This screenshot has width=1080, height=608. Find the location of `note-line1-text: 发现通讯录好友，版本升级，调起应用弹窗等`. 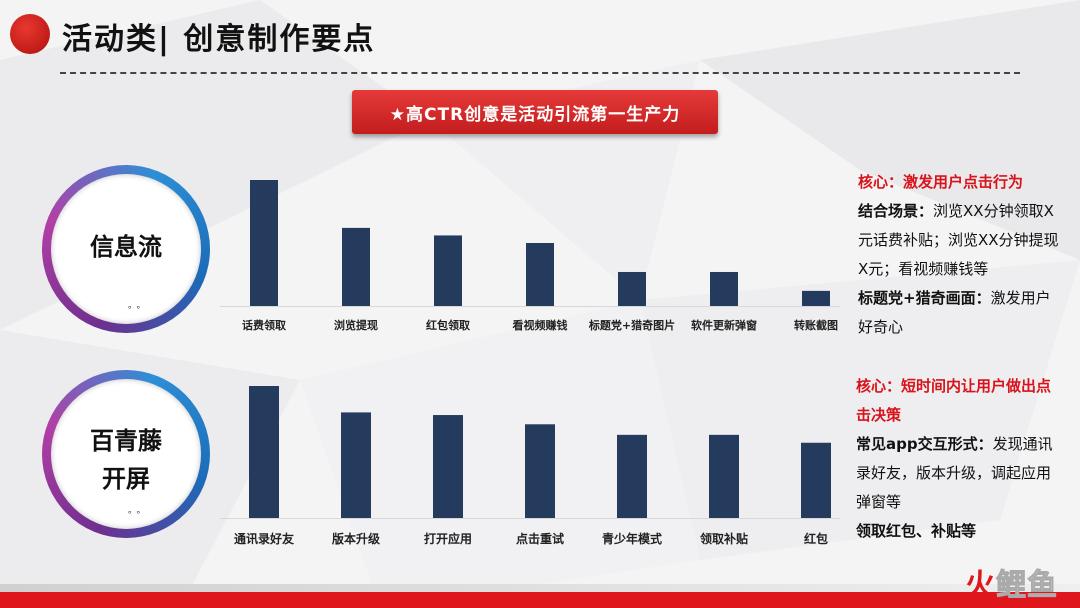

note-line1-text: 发现通讯录好友，版本升级，调起应用弹窗等 is located at coordinates (954, 473).